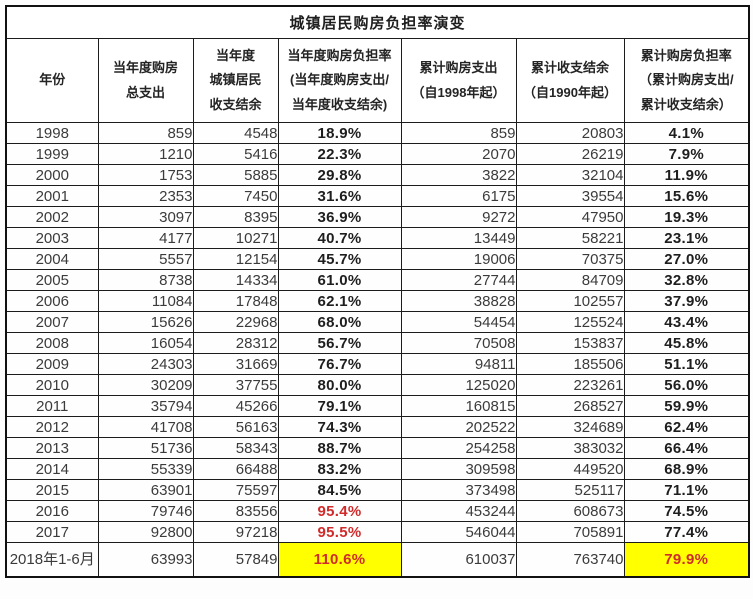 The height and width of the screenshot is (599, 753). I want to click on table-row: 1998 859 4548 18.9% 859 20803 4.1%, so click(377, 133).